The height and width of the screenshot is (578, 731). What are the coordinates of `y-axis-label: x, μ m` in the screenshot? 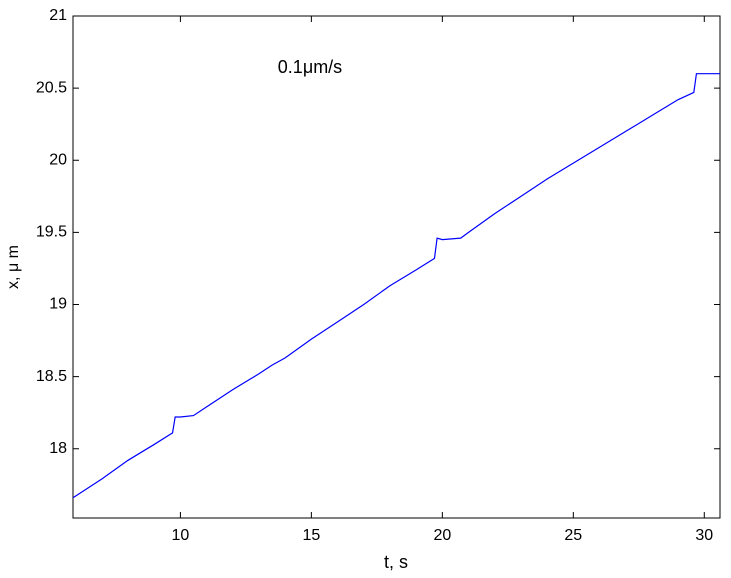 It's located at (13, 267).